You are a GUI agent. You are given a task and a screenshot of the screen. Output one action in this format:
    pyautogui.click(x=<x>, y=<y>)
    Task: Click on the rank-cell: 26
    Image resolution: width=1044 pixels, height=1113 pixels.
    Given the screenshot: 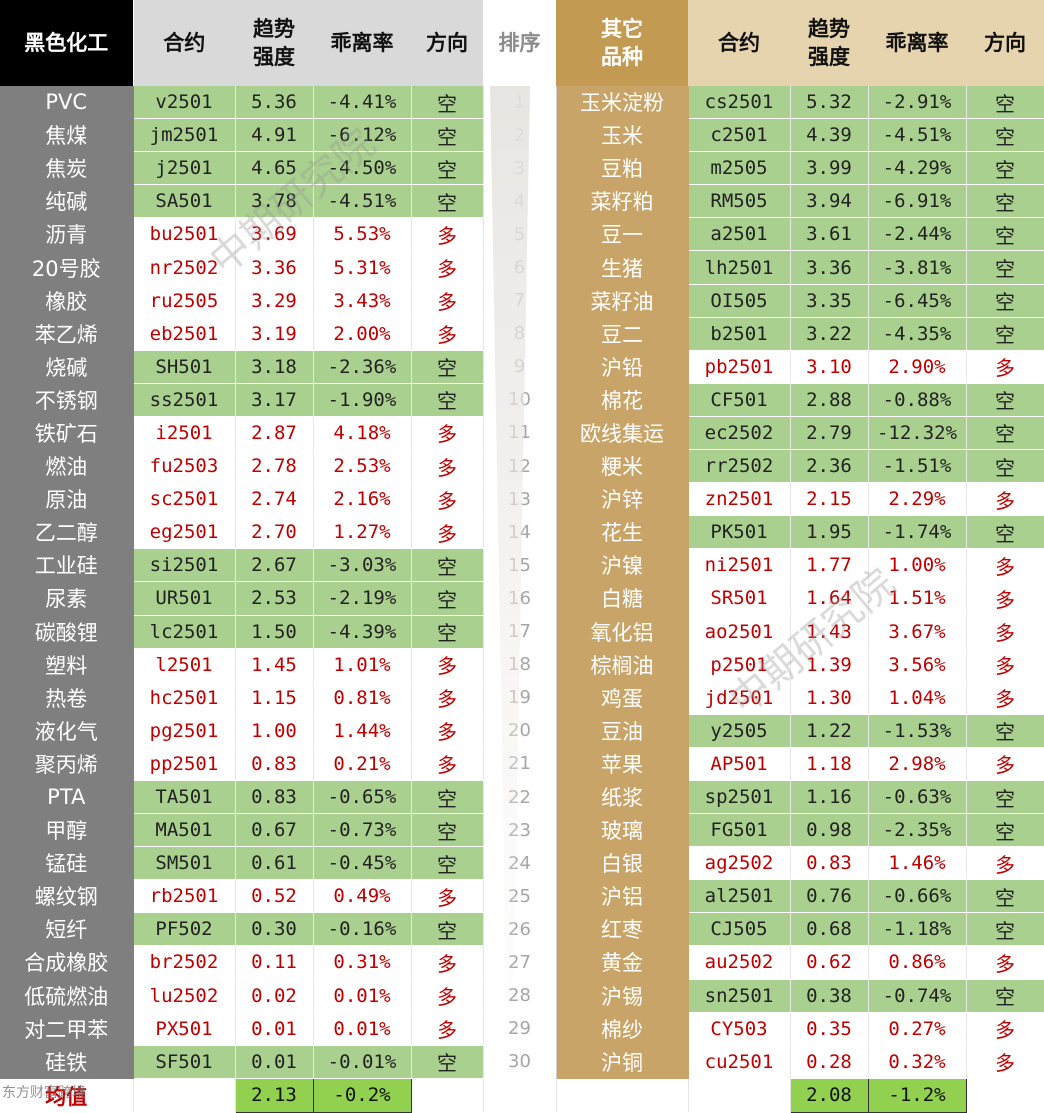 What is the action you would take?
    pyautogui.click(x=519, y=929)
    